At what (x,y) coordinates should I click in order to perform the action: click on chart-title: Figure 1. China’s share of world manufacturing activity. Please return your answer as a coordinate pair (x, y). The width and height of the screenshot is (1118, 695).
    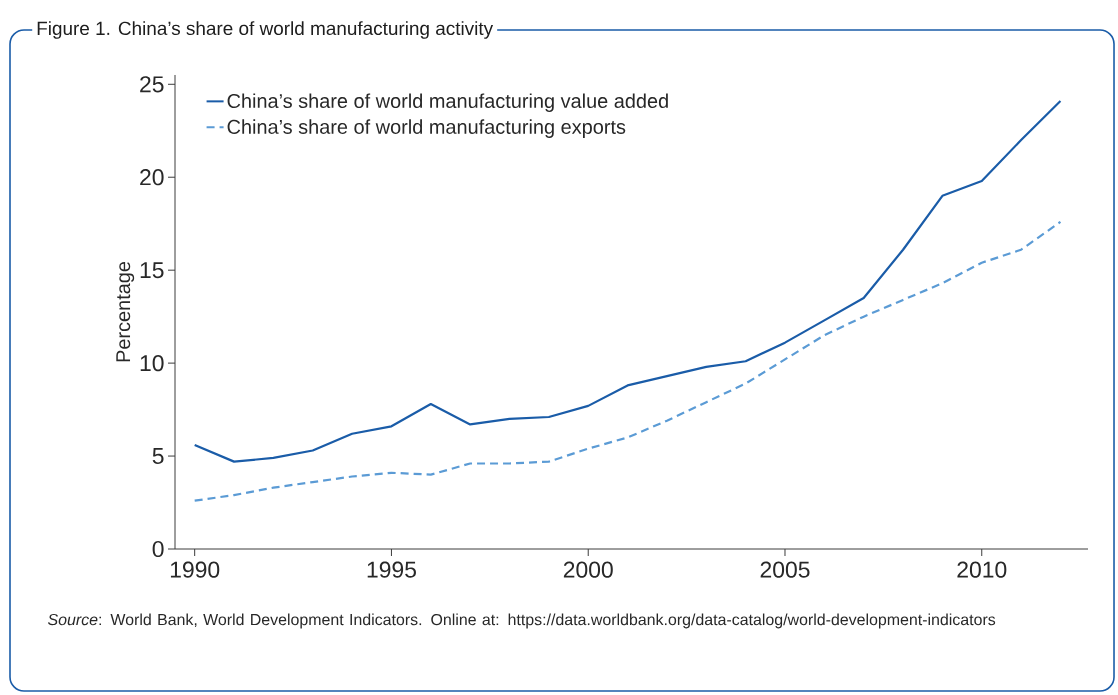
    Looking at the image, I should click on (265, 30).